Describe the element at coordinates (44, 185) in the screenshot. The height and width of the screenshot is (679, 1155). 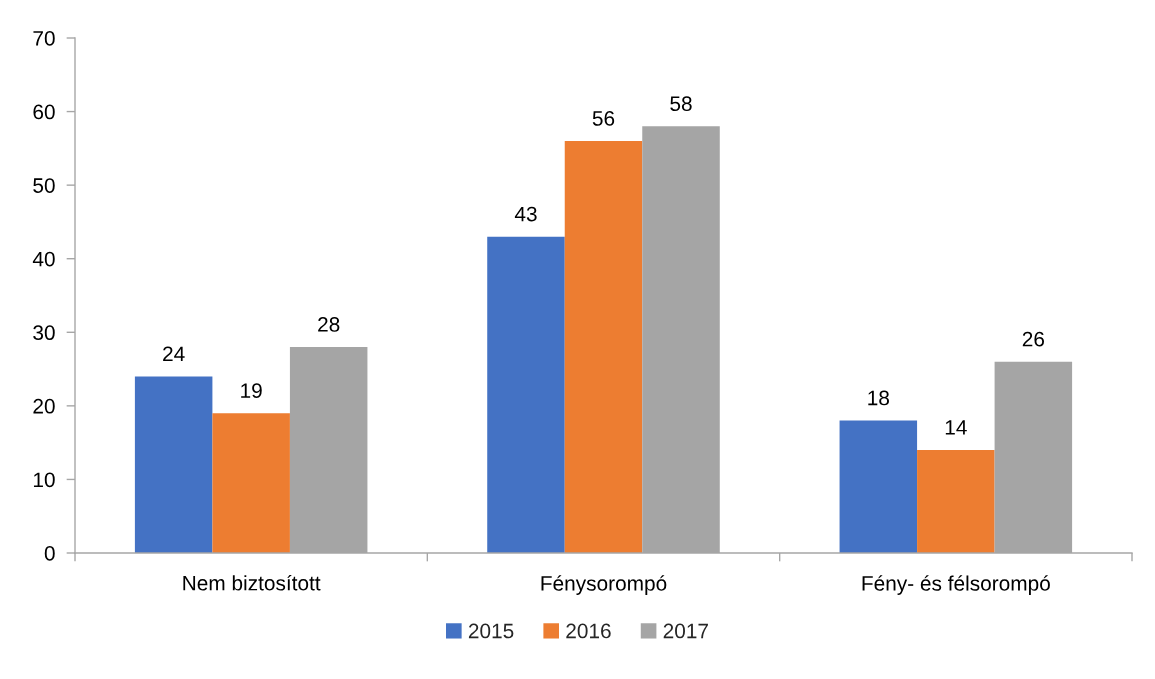
I see `y-tick-label: 50` at that location.